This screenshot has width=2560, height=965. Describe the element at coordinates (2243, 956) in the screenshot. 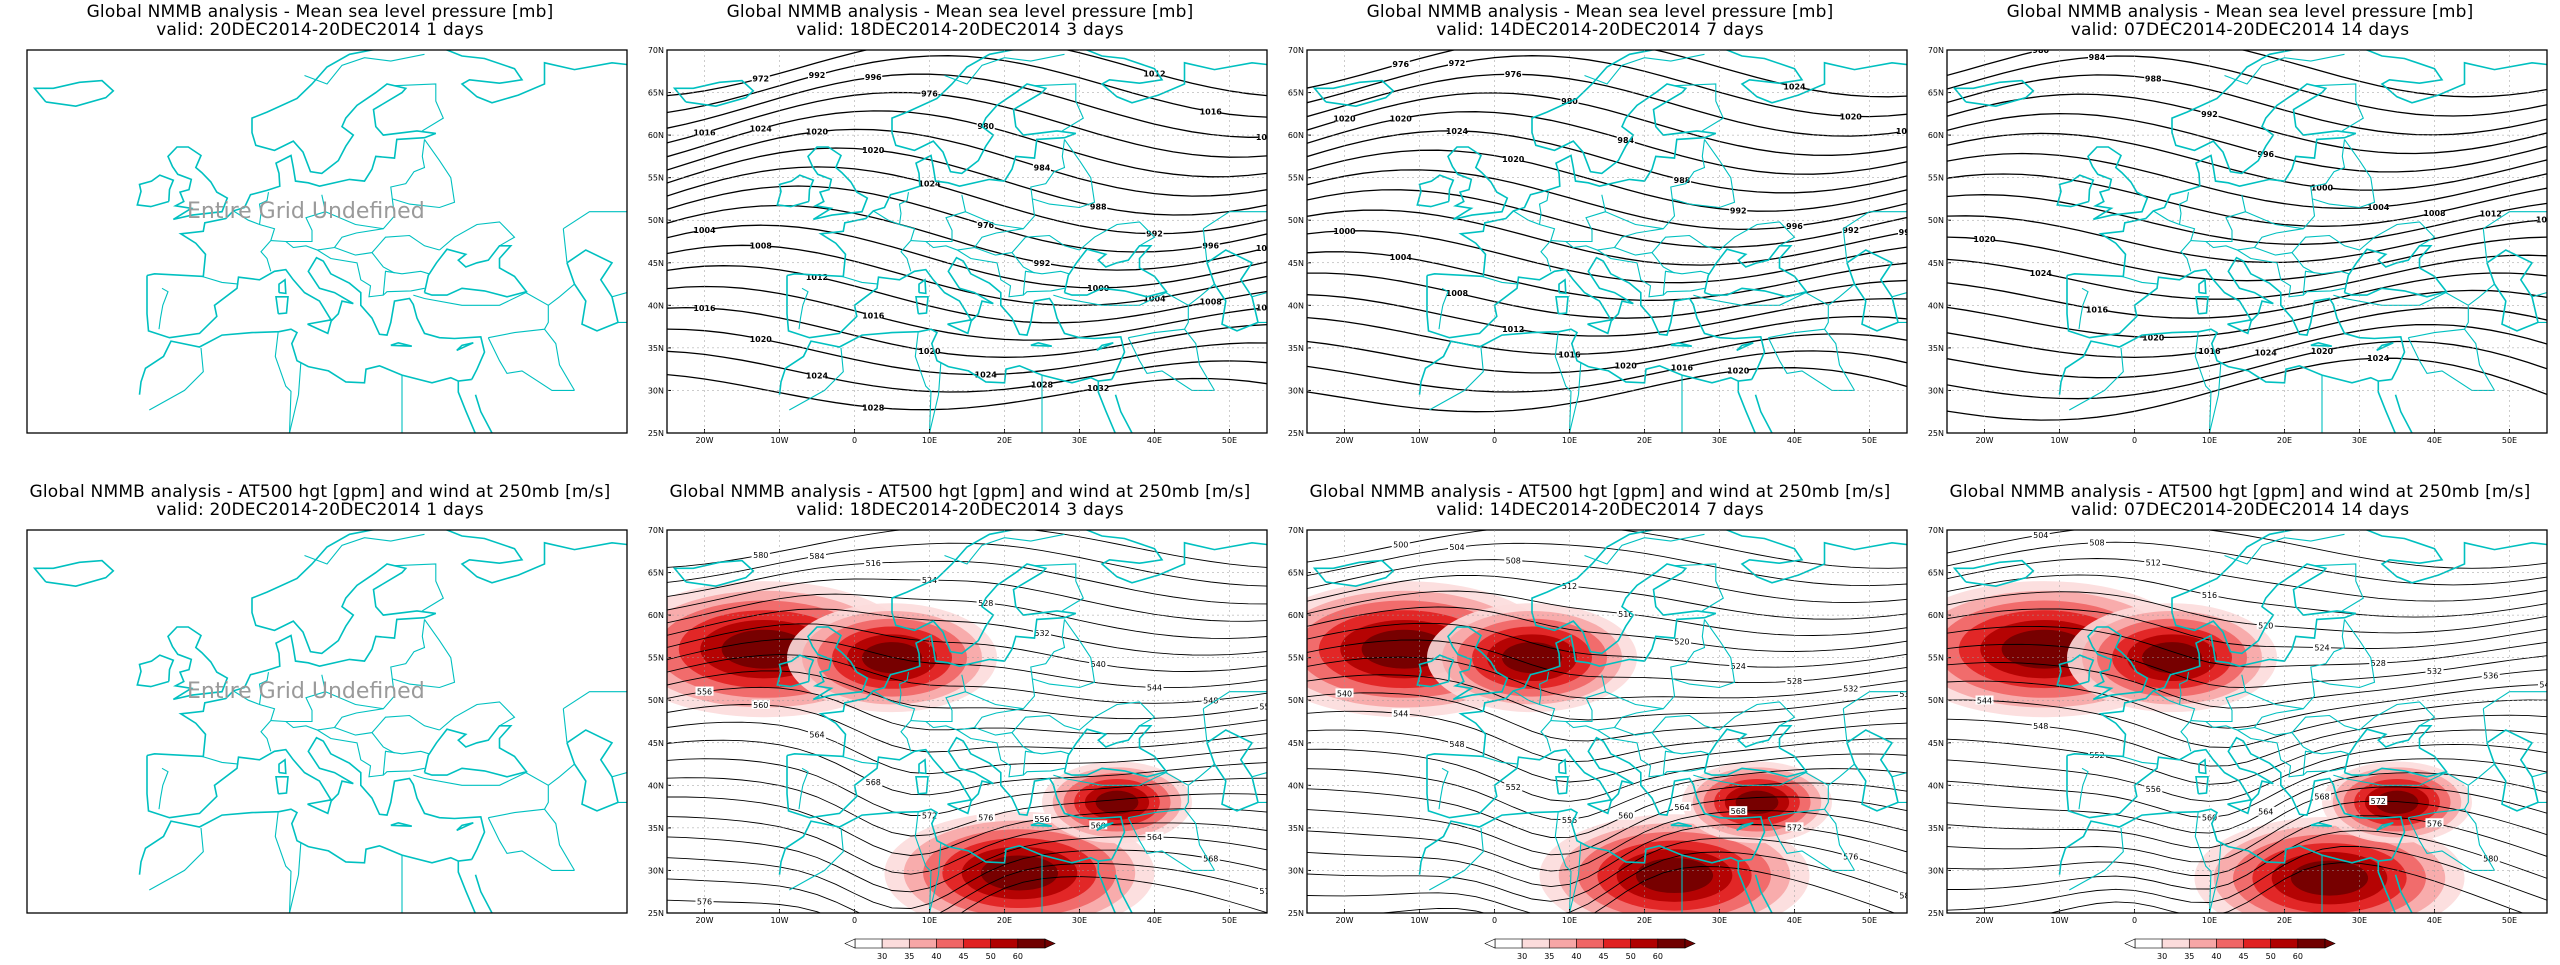

I see `colorbar-tick-label: 45` at that location.